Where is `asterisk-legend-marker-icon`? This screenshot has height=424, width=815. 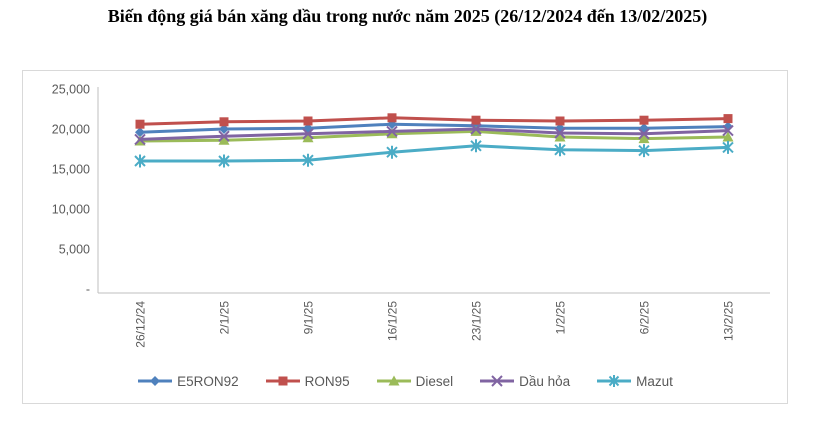
asterisk-legend-marker-icon is located at coordinates (614, 381).